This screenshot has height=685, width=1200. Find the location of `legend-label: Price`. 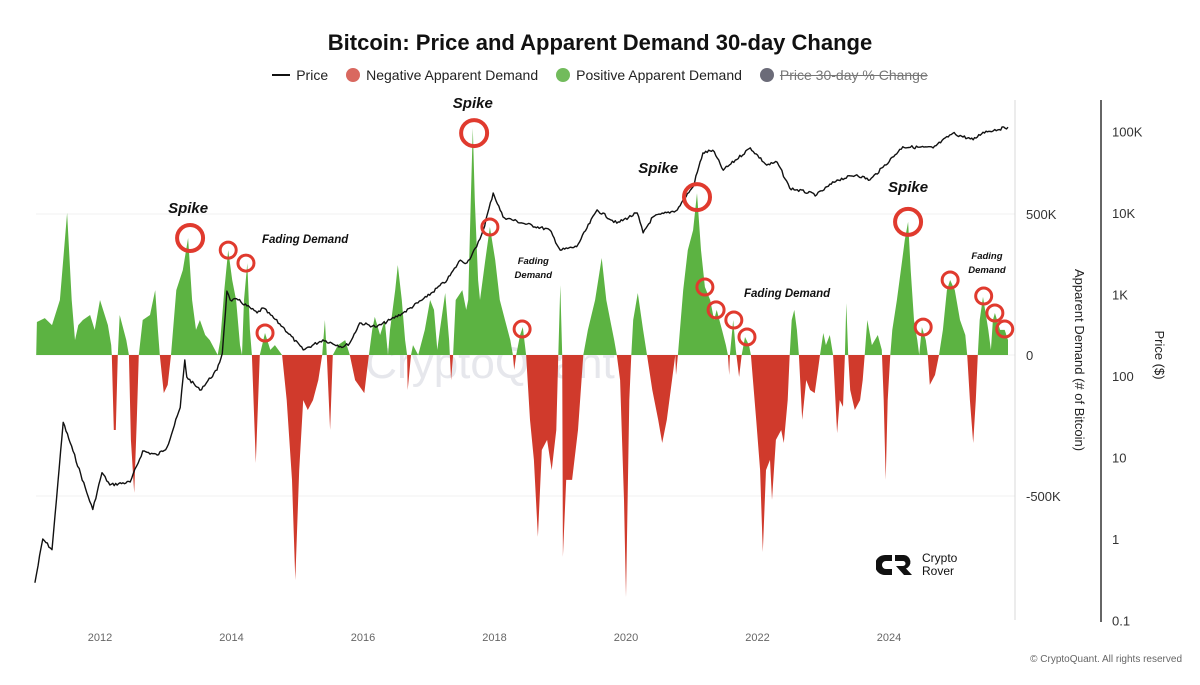

legend-label: Price is located at coordinates (312, 75).